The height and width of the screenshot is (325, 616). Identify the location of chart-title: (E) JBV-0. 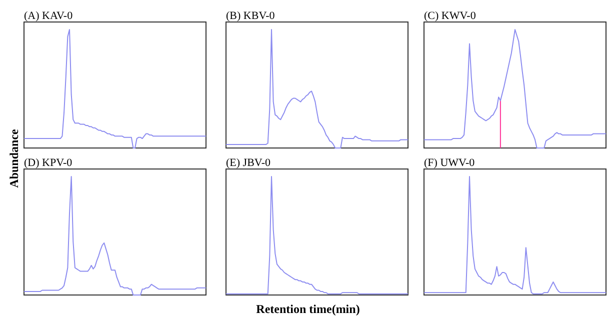
(249, 163).